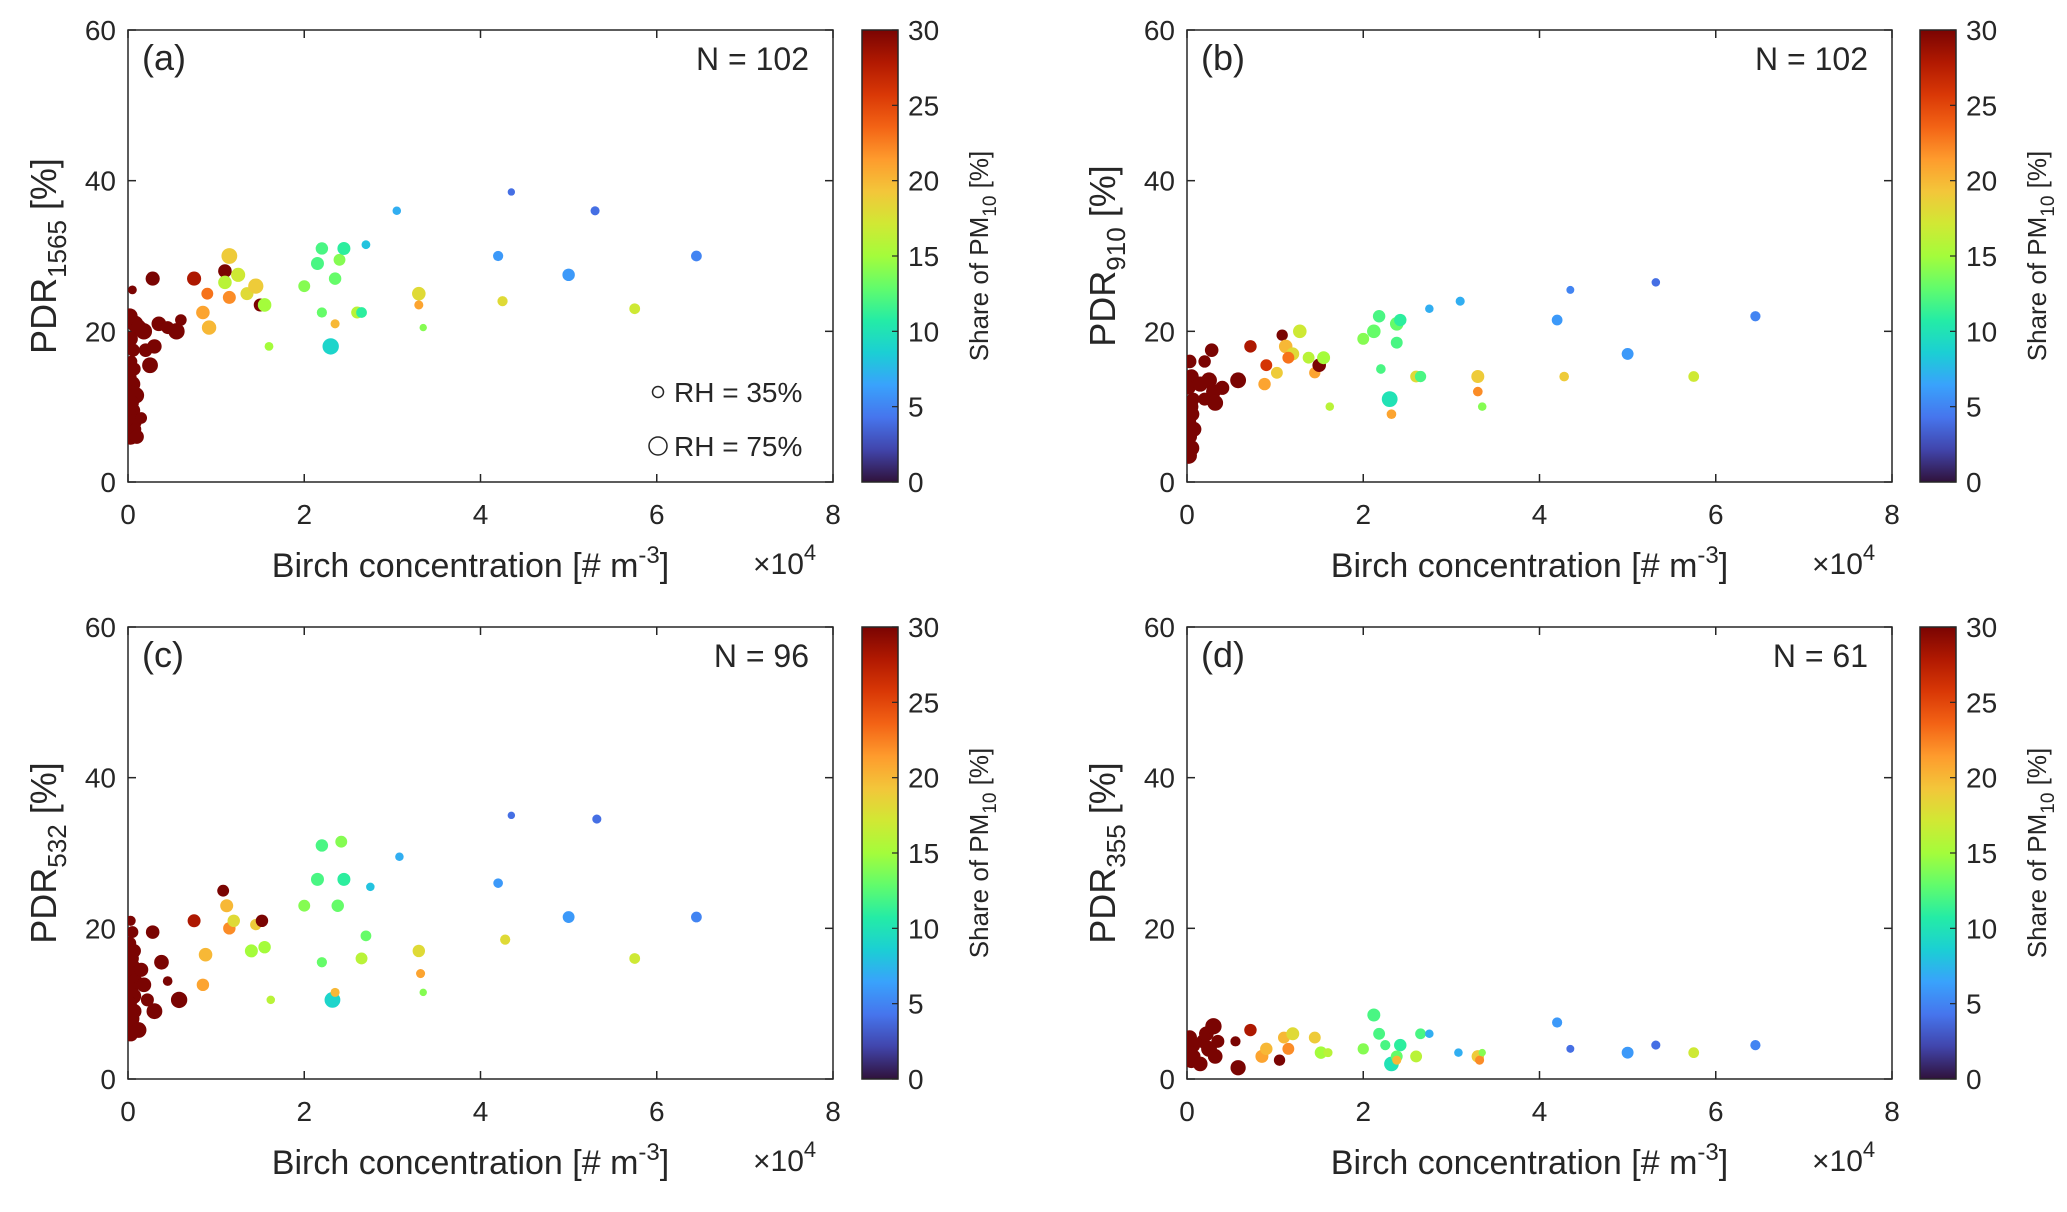 This screenshot has width=2067, height=1212. Describe the element at coordinates (923, 702) in the screenshot. I see `colorbar-tick-label: 25` at that location.